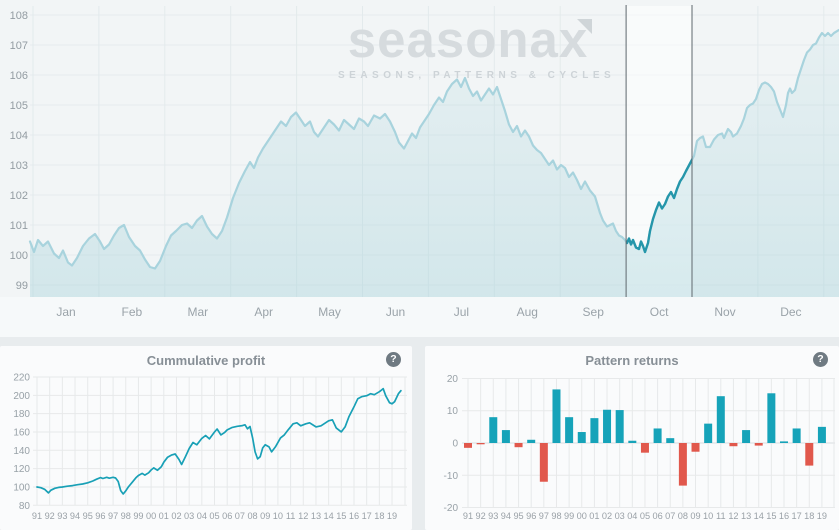 Image resolution: width=839 pixels, height=530 pixels. Describe the element at coordinates (19, 166) in the screenshot. I see `axis-tick-label: 103` at that location.